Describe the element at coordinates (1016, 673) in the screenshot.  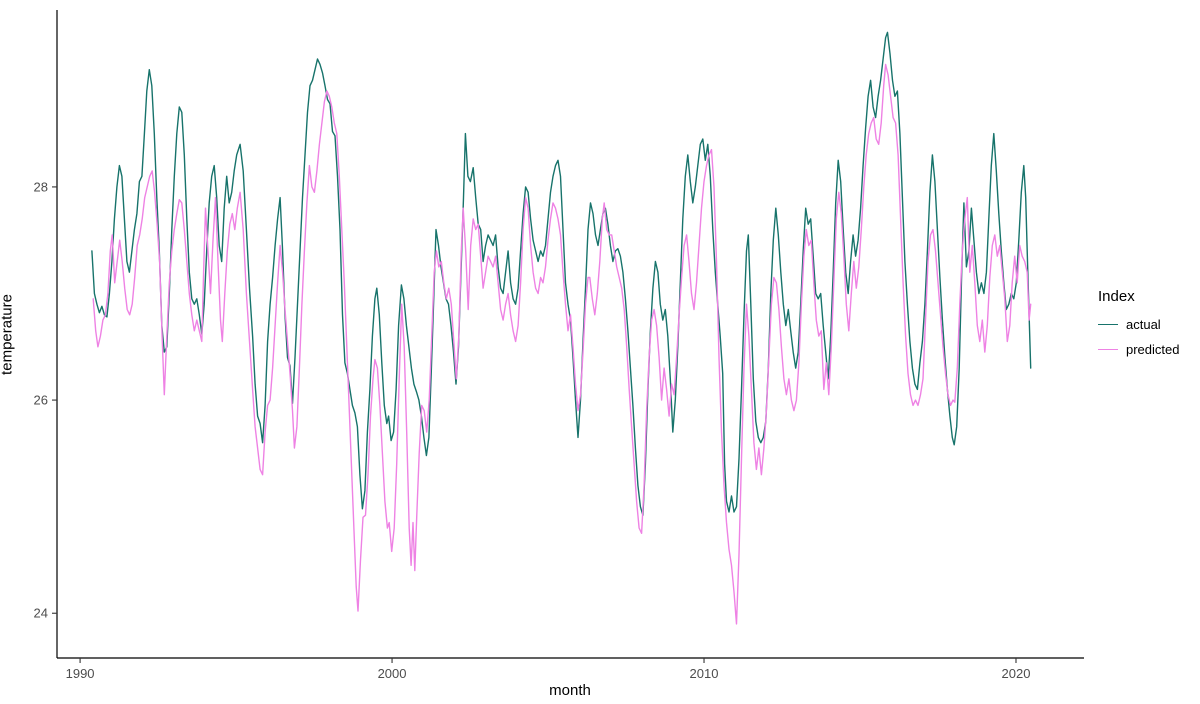
I see `x-tick-label: 2020` at that location.